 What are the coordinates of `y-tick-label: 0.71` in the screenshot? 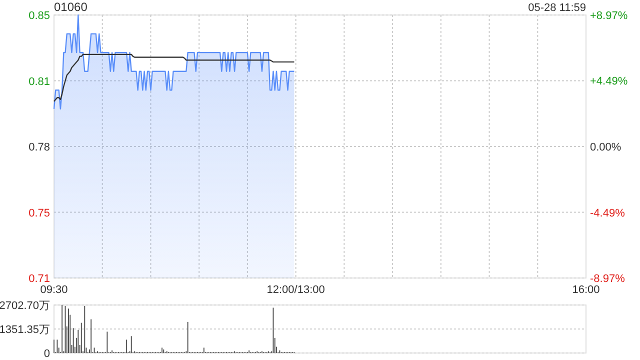 It's located at (39, 279).